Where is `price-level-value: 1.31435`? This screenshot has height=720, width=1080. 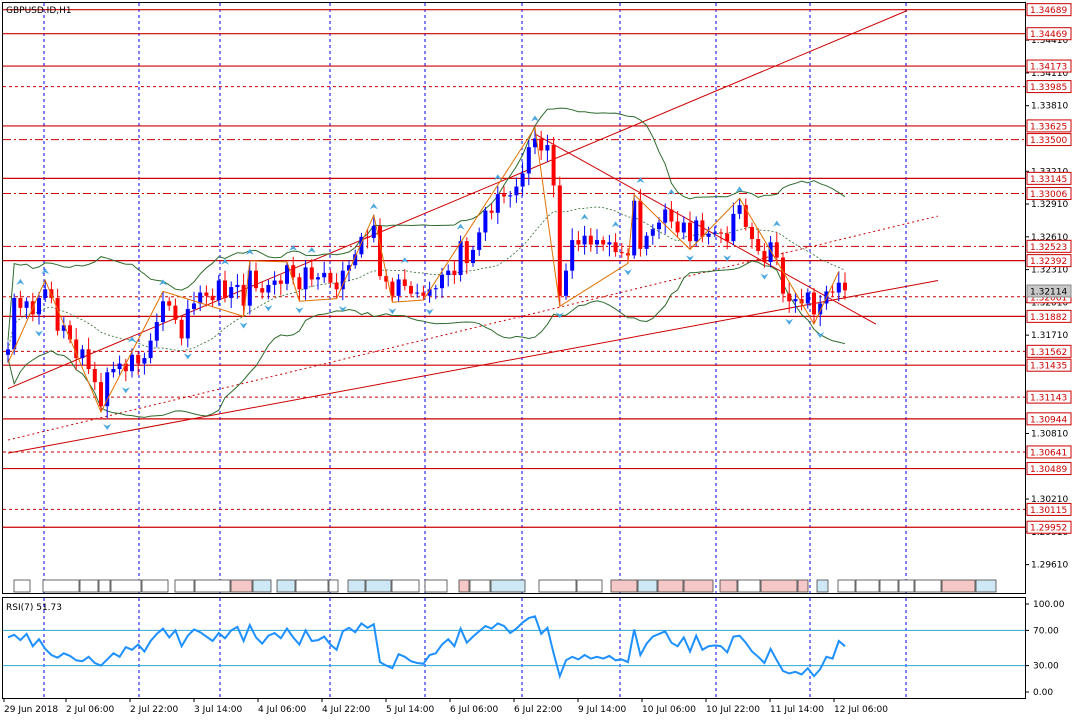
price-level-value: 1.31435 is located at coordinates (1048, 367).